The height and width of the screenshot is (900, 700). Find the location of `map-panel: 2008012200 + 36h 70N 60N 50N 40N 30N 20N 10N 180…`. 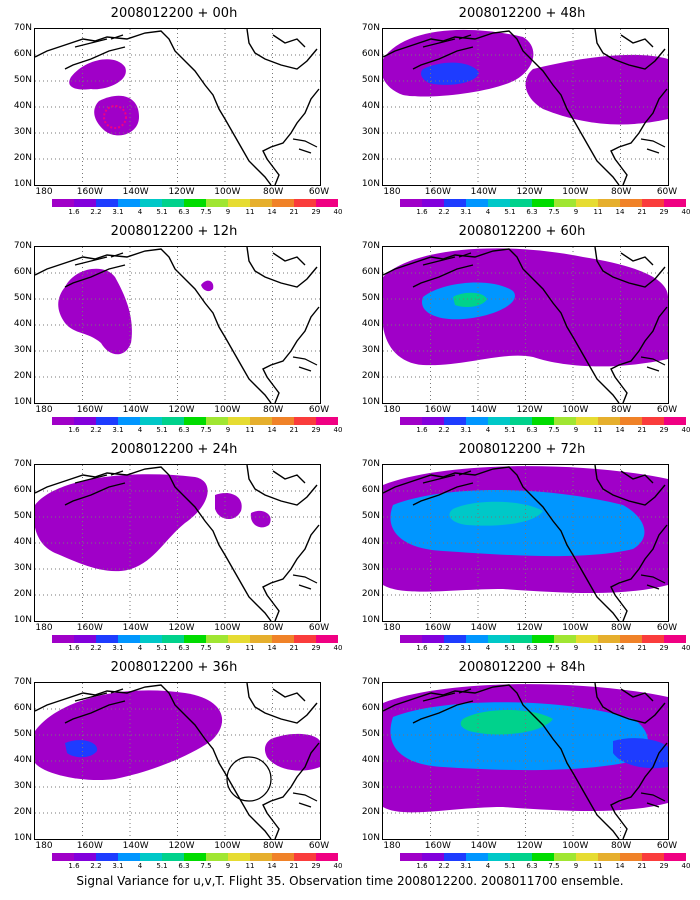

map-panel: 2008012200 + 36h 70N 60N 50N 40N 30N 20N 10N 180… is located at coordinates (174, 769).